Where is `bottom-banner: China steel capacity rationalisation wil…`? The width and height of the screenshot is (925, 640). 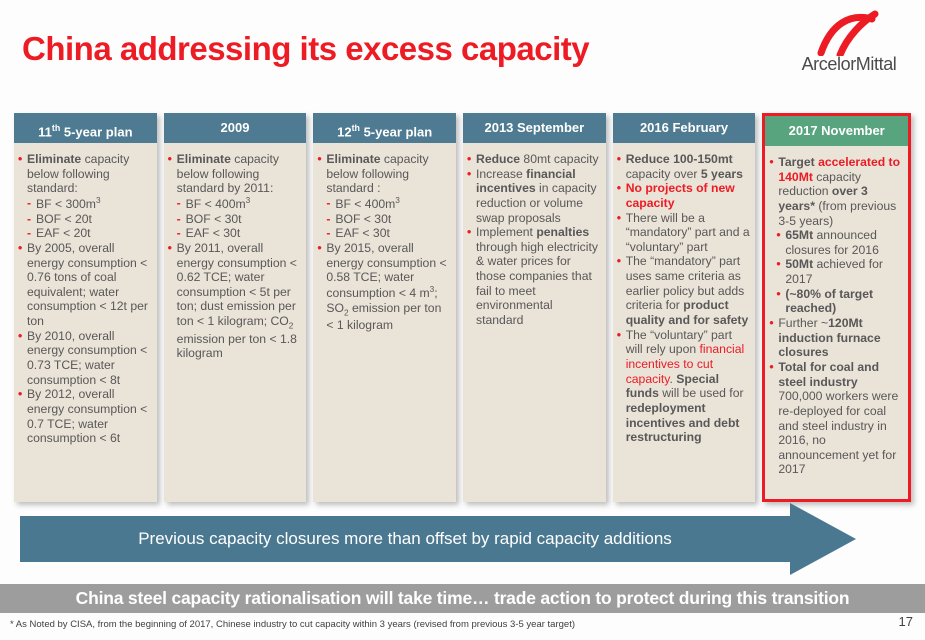
bottom-banner: China steel capacity rationalisation wil… is located at coordinates (462, 598).